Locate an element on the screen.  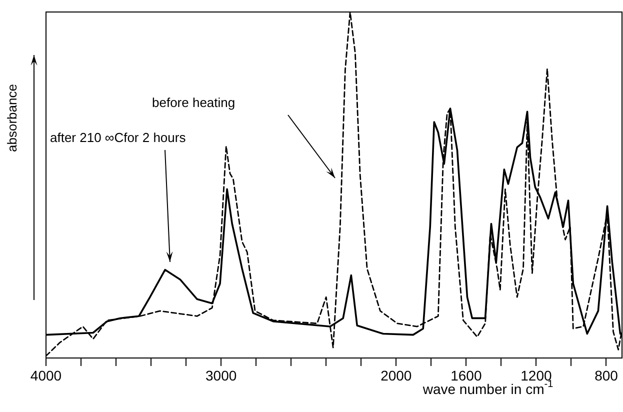
annotation: before heating is located at coordinates (194, 102).